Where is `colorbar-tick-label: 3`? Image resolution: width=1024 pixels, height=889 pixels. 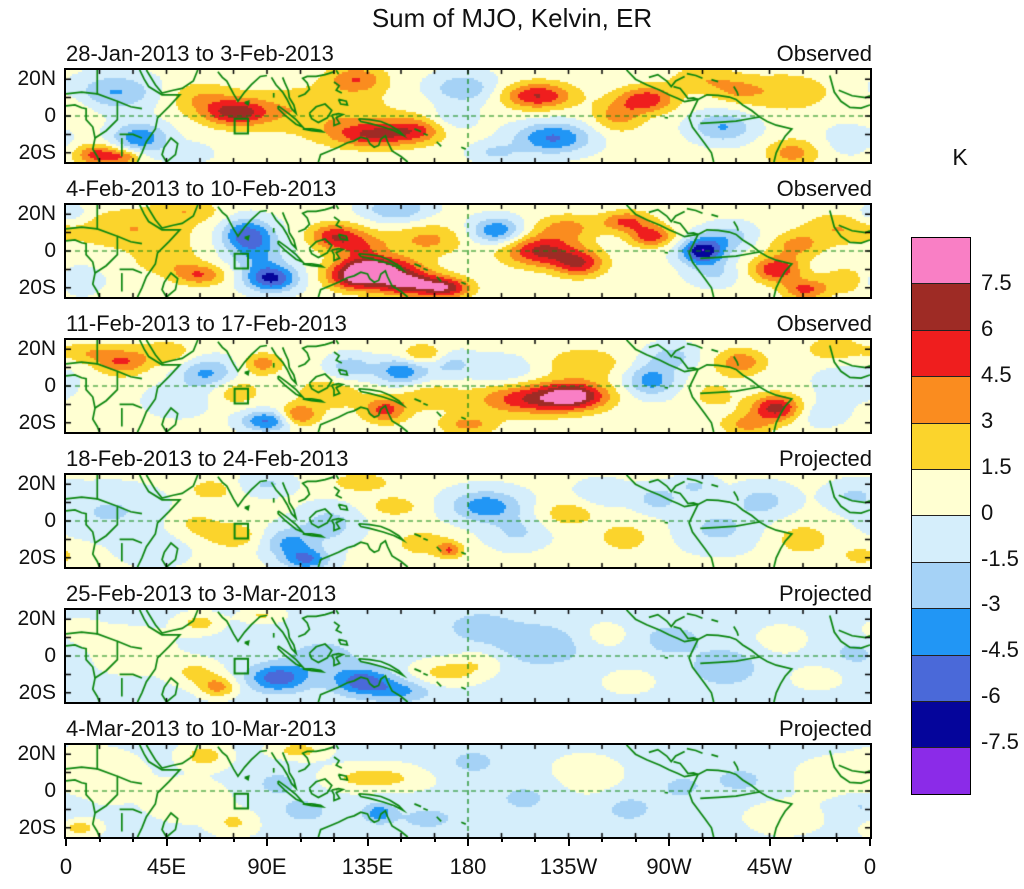 colorbar-tick-label: 3 is located at coordinates (987, 420).